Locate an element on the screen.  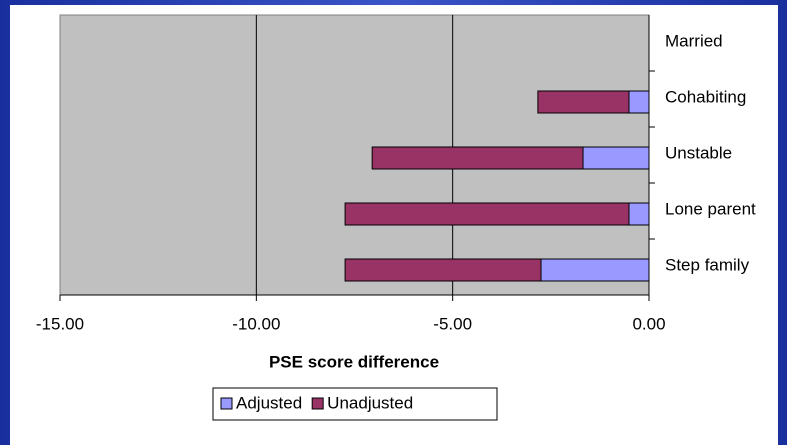
x-axis-label: PSE score difference is located at coordinates (354, 361).